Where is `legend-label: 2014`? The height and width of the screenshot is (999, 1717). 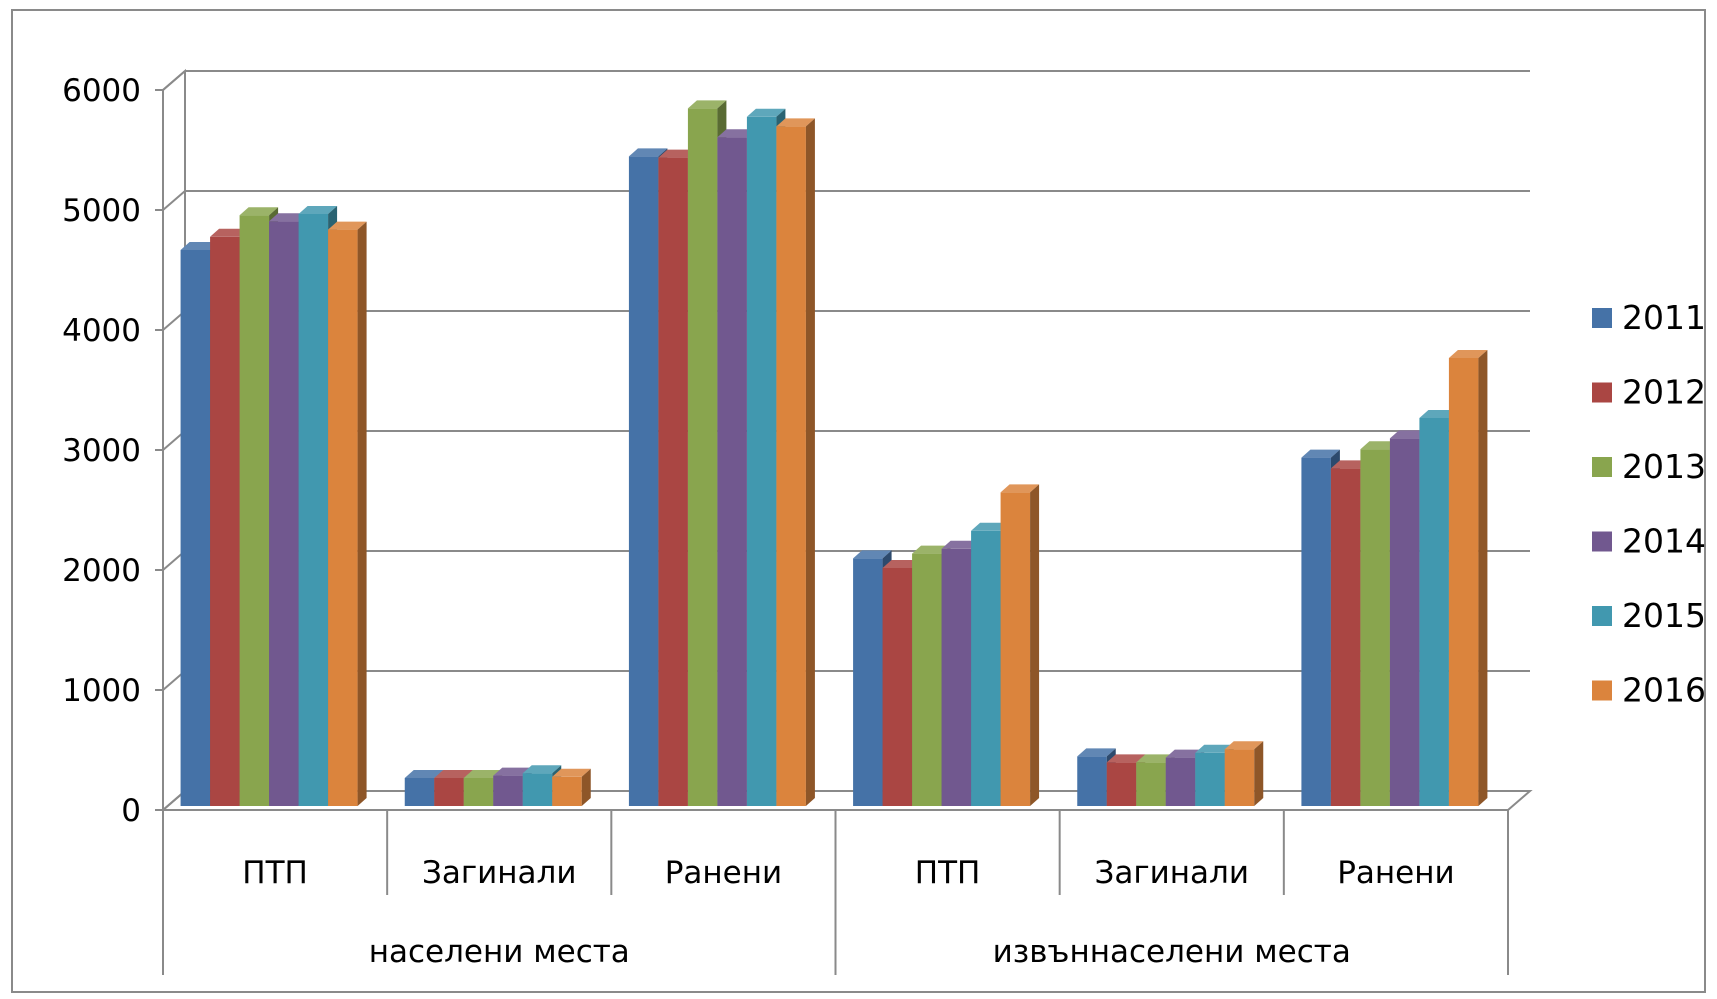
legend-label: 2014 is located at coordinates (1664, 541).